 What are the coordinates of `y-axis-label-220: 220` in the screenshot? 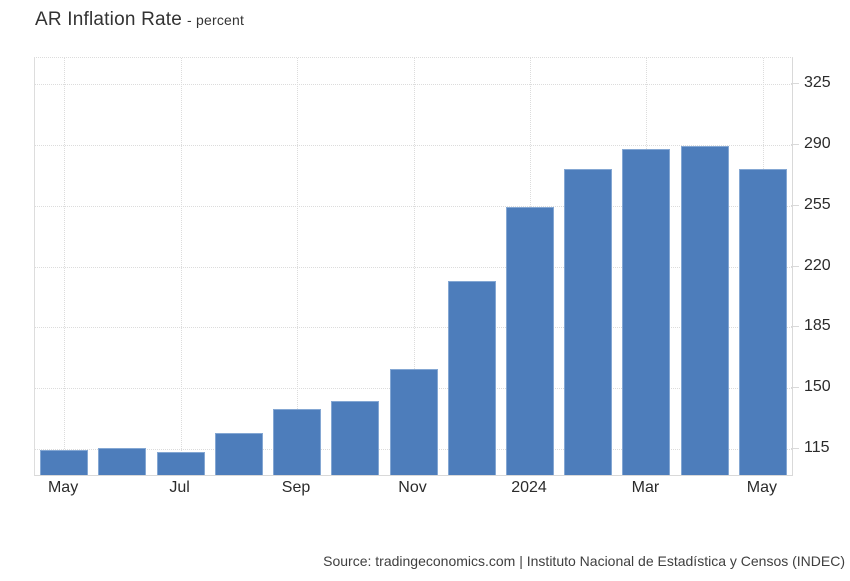 It's located at (817, 265).